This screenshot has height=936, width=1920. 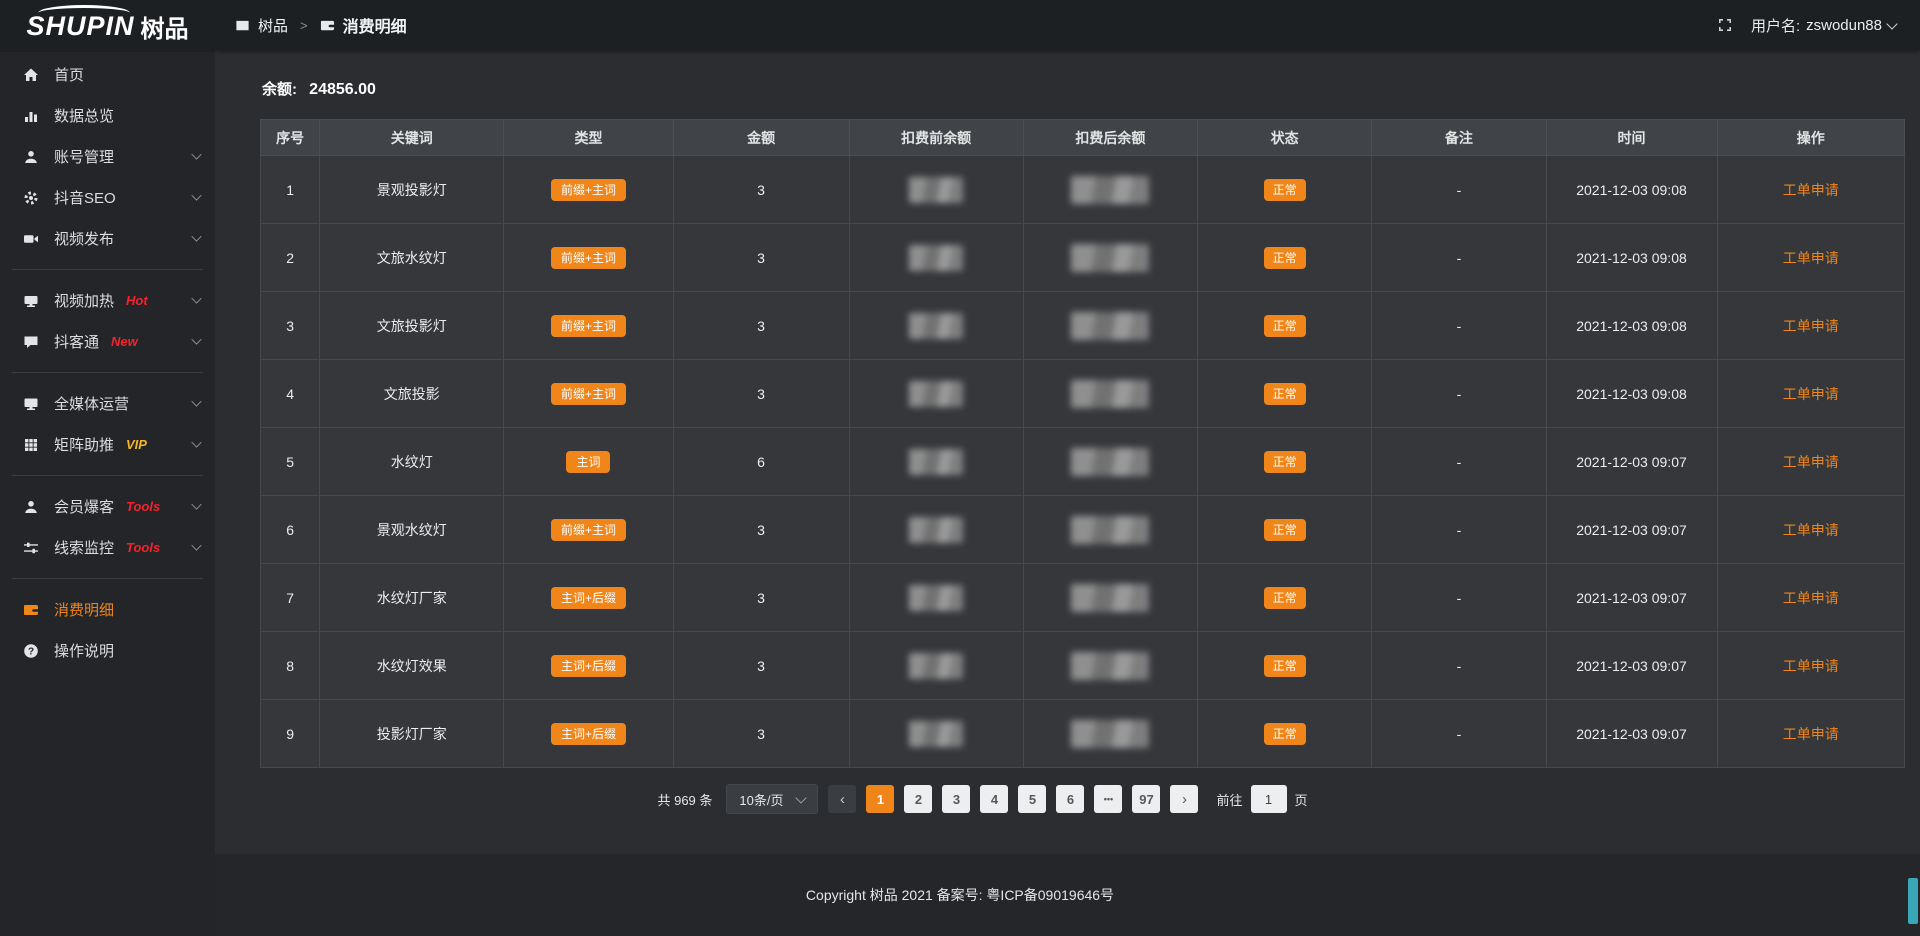 I want to click on column-header: 类型, so click(x=588, y=137).